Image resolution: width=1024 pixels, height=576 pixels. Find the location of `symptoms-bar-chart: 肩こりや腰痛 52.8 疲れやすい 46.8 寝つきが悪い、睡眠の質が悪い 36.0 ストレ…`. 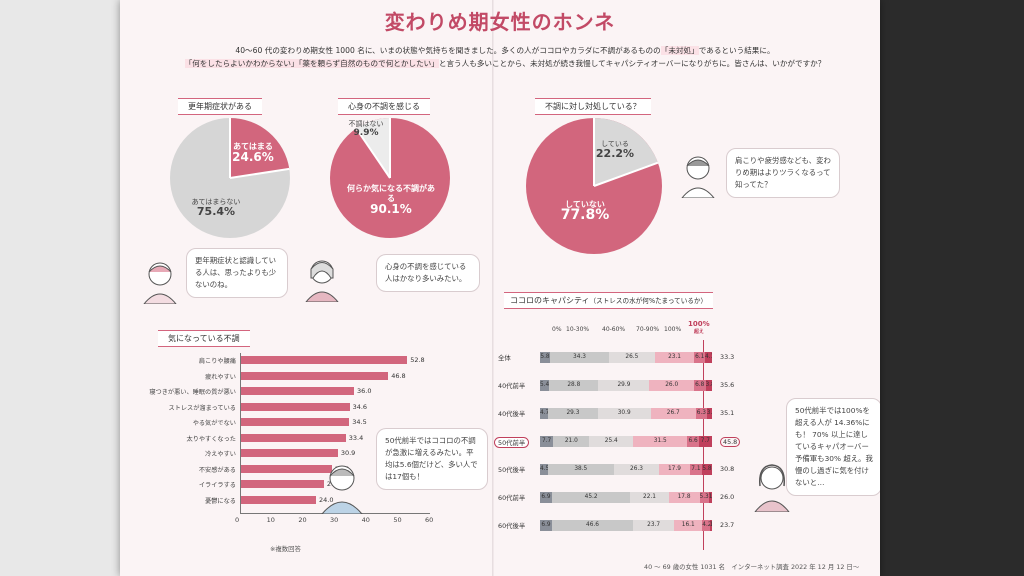

symptoms-bar-chart: 肩こりや腰痛 52.8 疲れやすい 46.8 寝つきが悪い、睡眠の質が悪い 36.0 ストレ… is located at coordinates (300, 452).